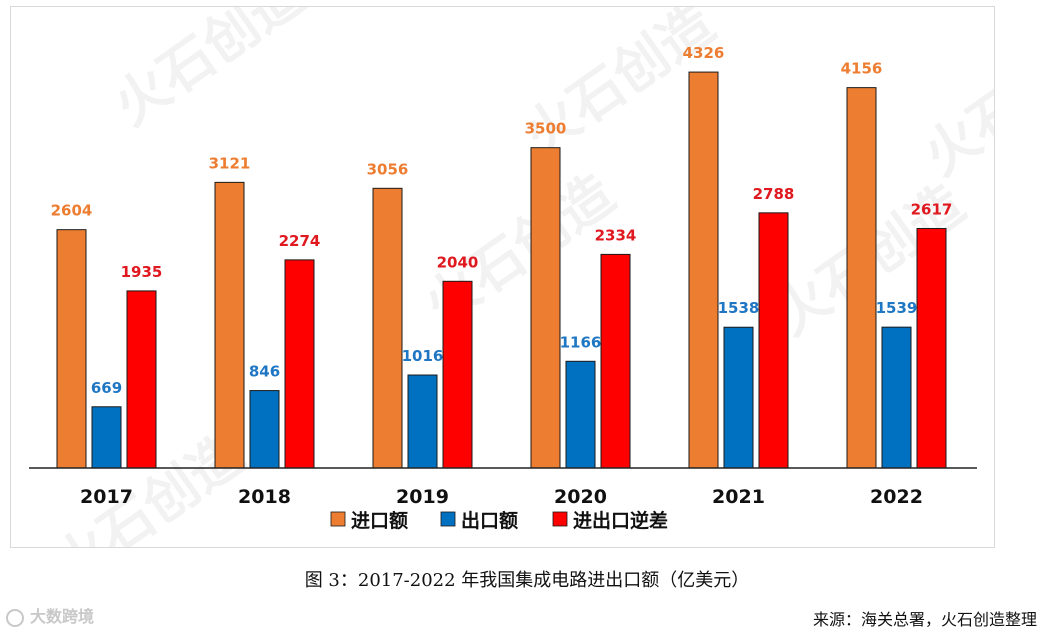  Describe the element at coordinates (580, 414) in the screenshot. I see `bar-出口额-2020` at that location.